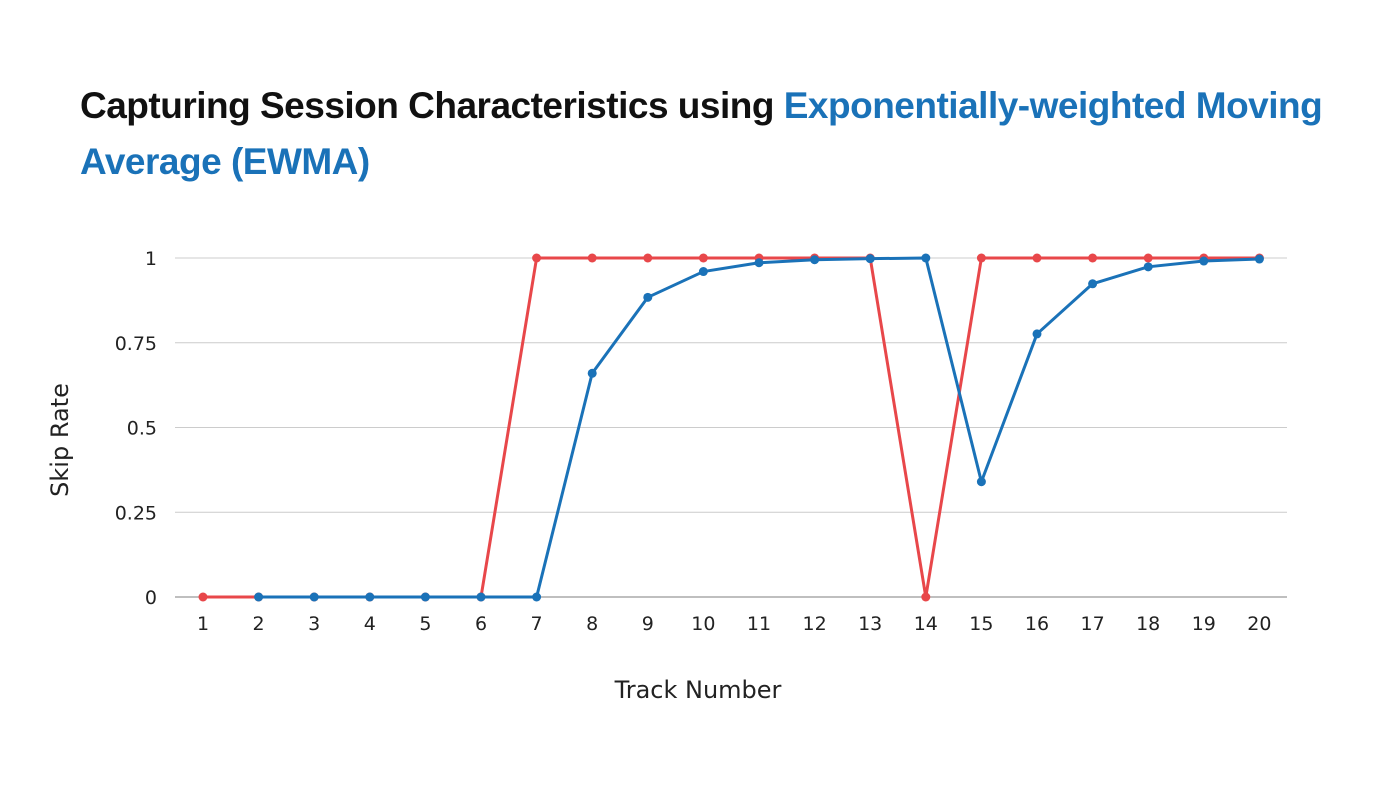 This screenshot has width=1400, height=788. I want to click on x-tick-label: 10, so click(703, 624).